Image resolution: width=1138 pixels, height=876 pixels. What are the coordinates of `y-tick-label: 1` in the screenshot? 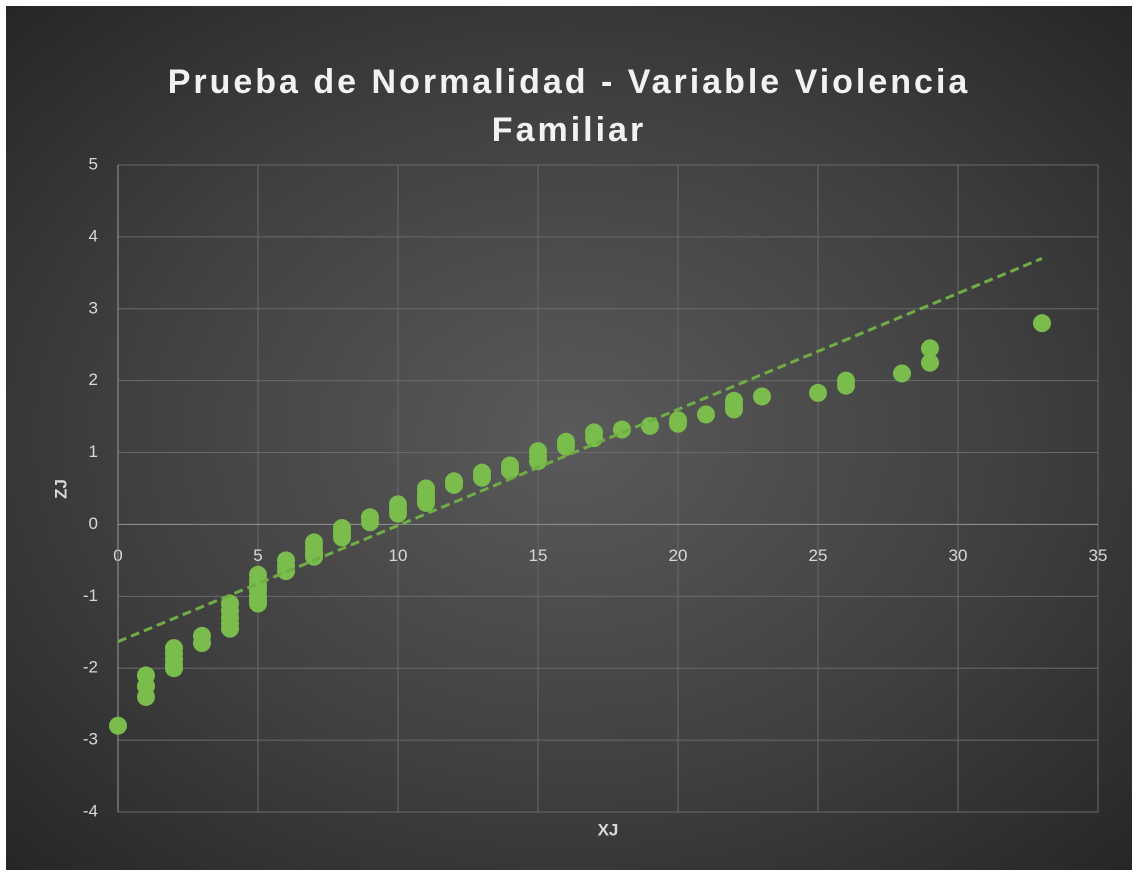 It's located at (93, 451).